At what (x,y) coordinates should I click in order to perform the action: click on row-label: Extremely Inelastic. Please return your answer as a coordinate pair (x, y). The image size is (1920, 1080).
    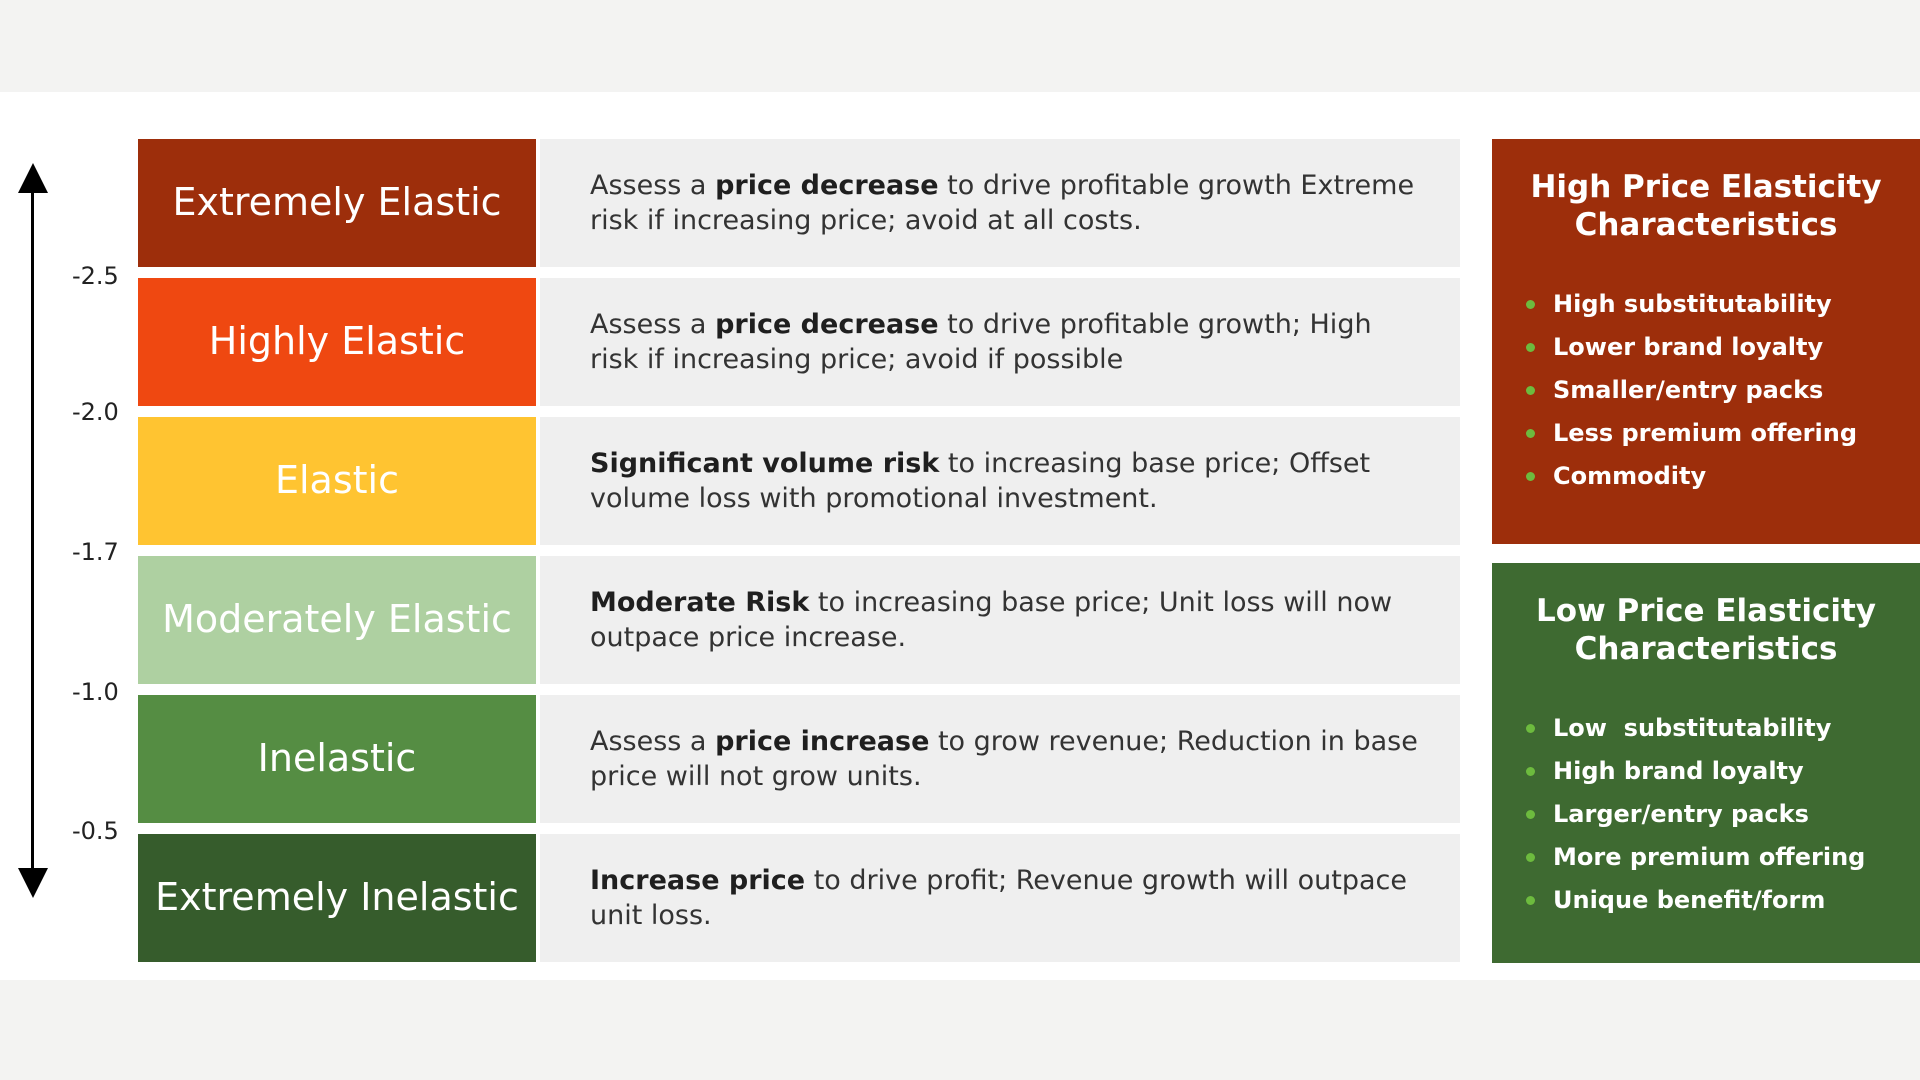
    Looking at the image, I should click on (337, 898).